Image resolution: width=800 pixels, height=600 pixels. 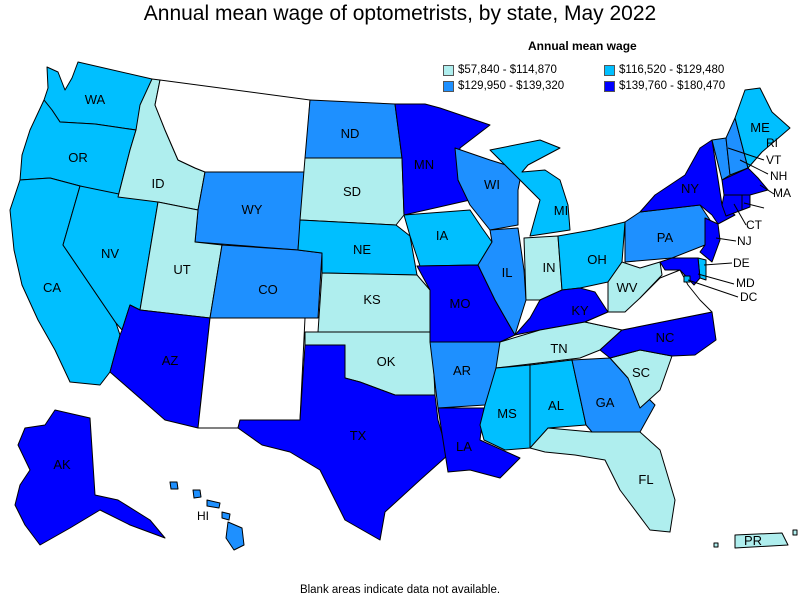 I want to click on state-label-HI: HI, so click(x=203, y=516).